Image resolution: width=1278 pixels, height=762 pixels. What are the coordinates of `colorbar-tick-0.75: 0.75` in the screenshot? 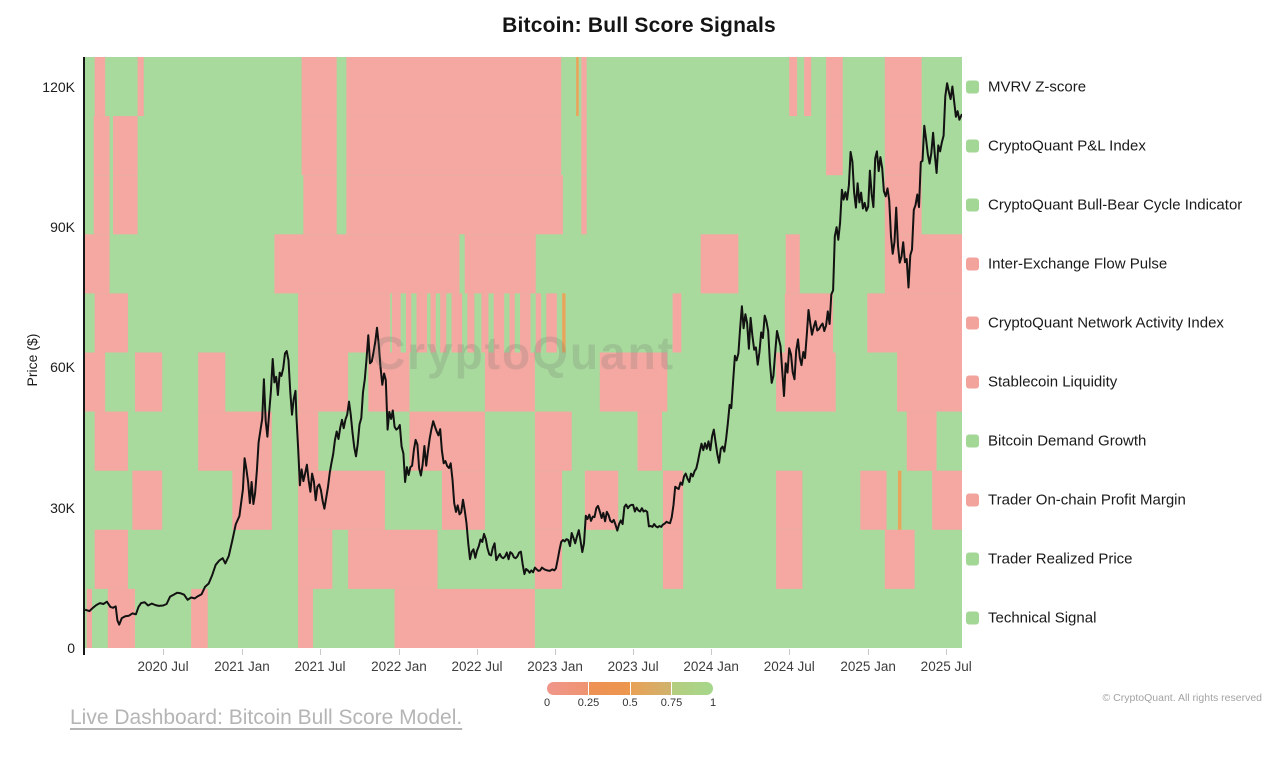 It's located at (671, 703).